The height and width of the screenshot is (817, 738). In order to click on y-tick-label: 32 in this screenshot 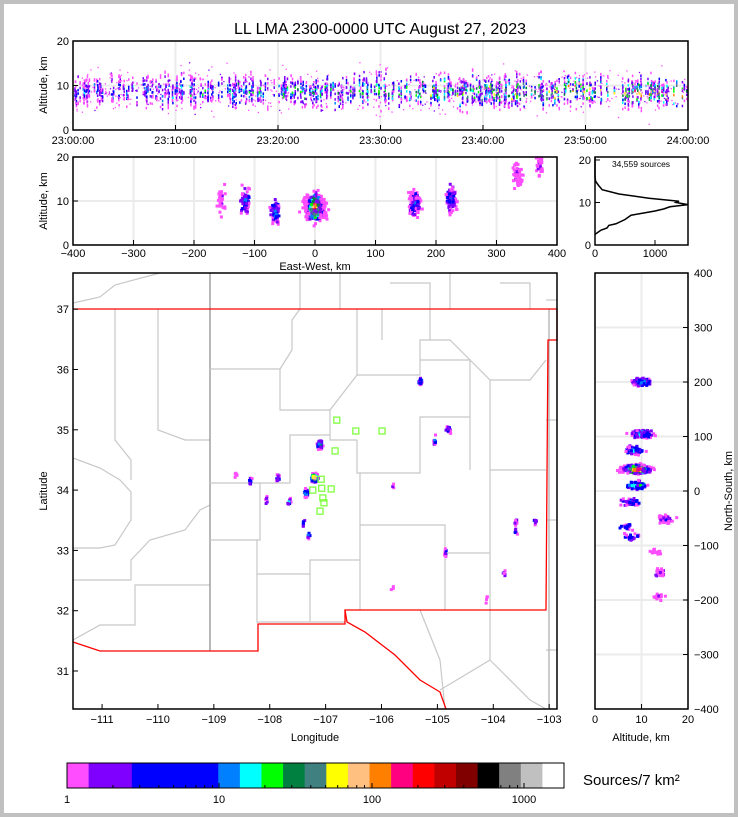, I will do `click(63, 612)`.